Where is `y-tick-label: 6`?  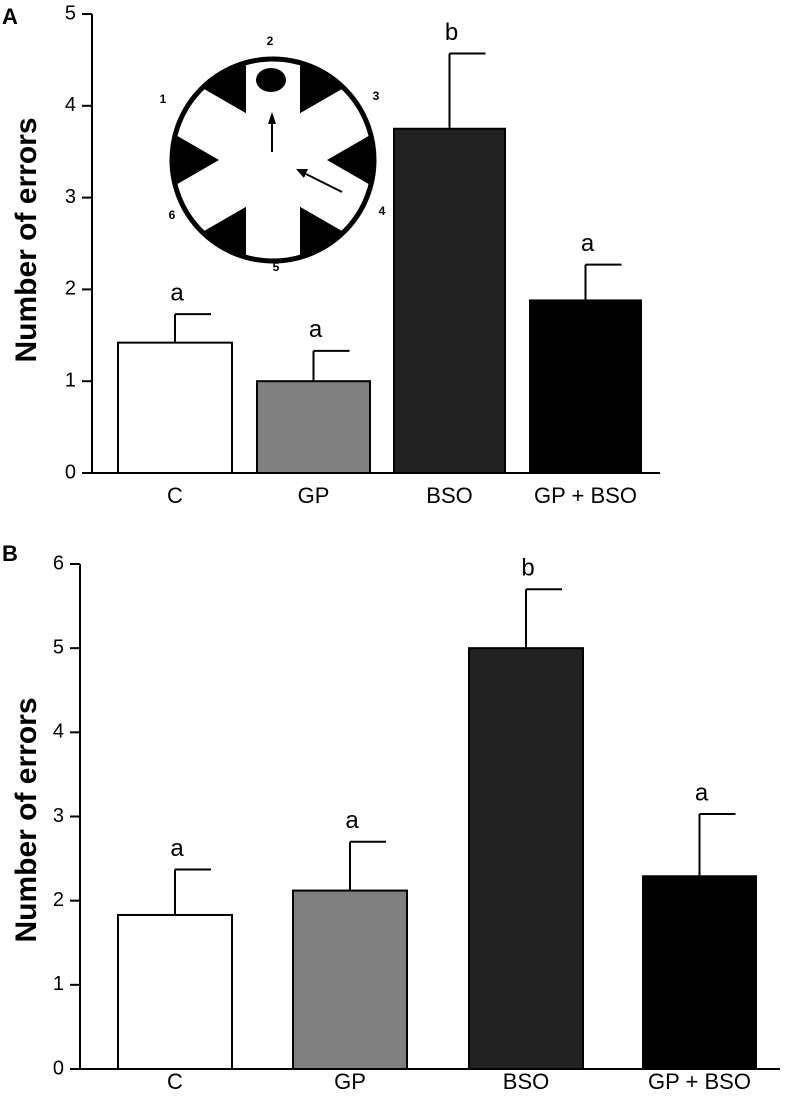
y-tick-label: 6 is located at coordinates (58, 563).